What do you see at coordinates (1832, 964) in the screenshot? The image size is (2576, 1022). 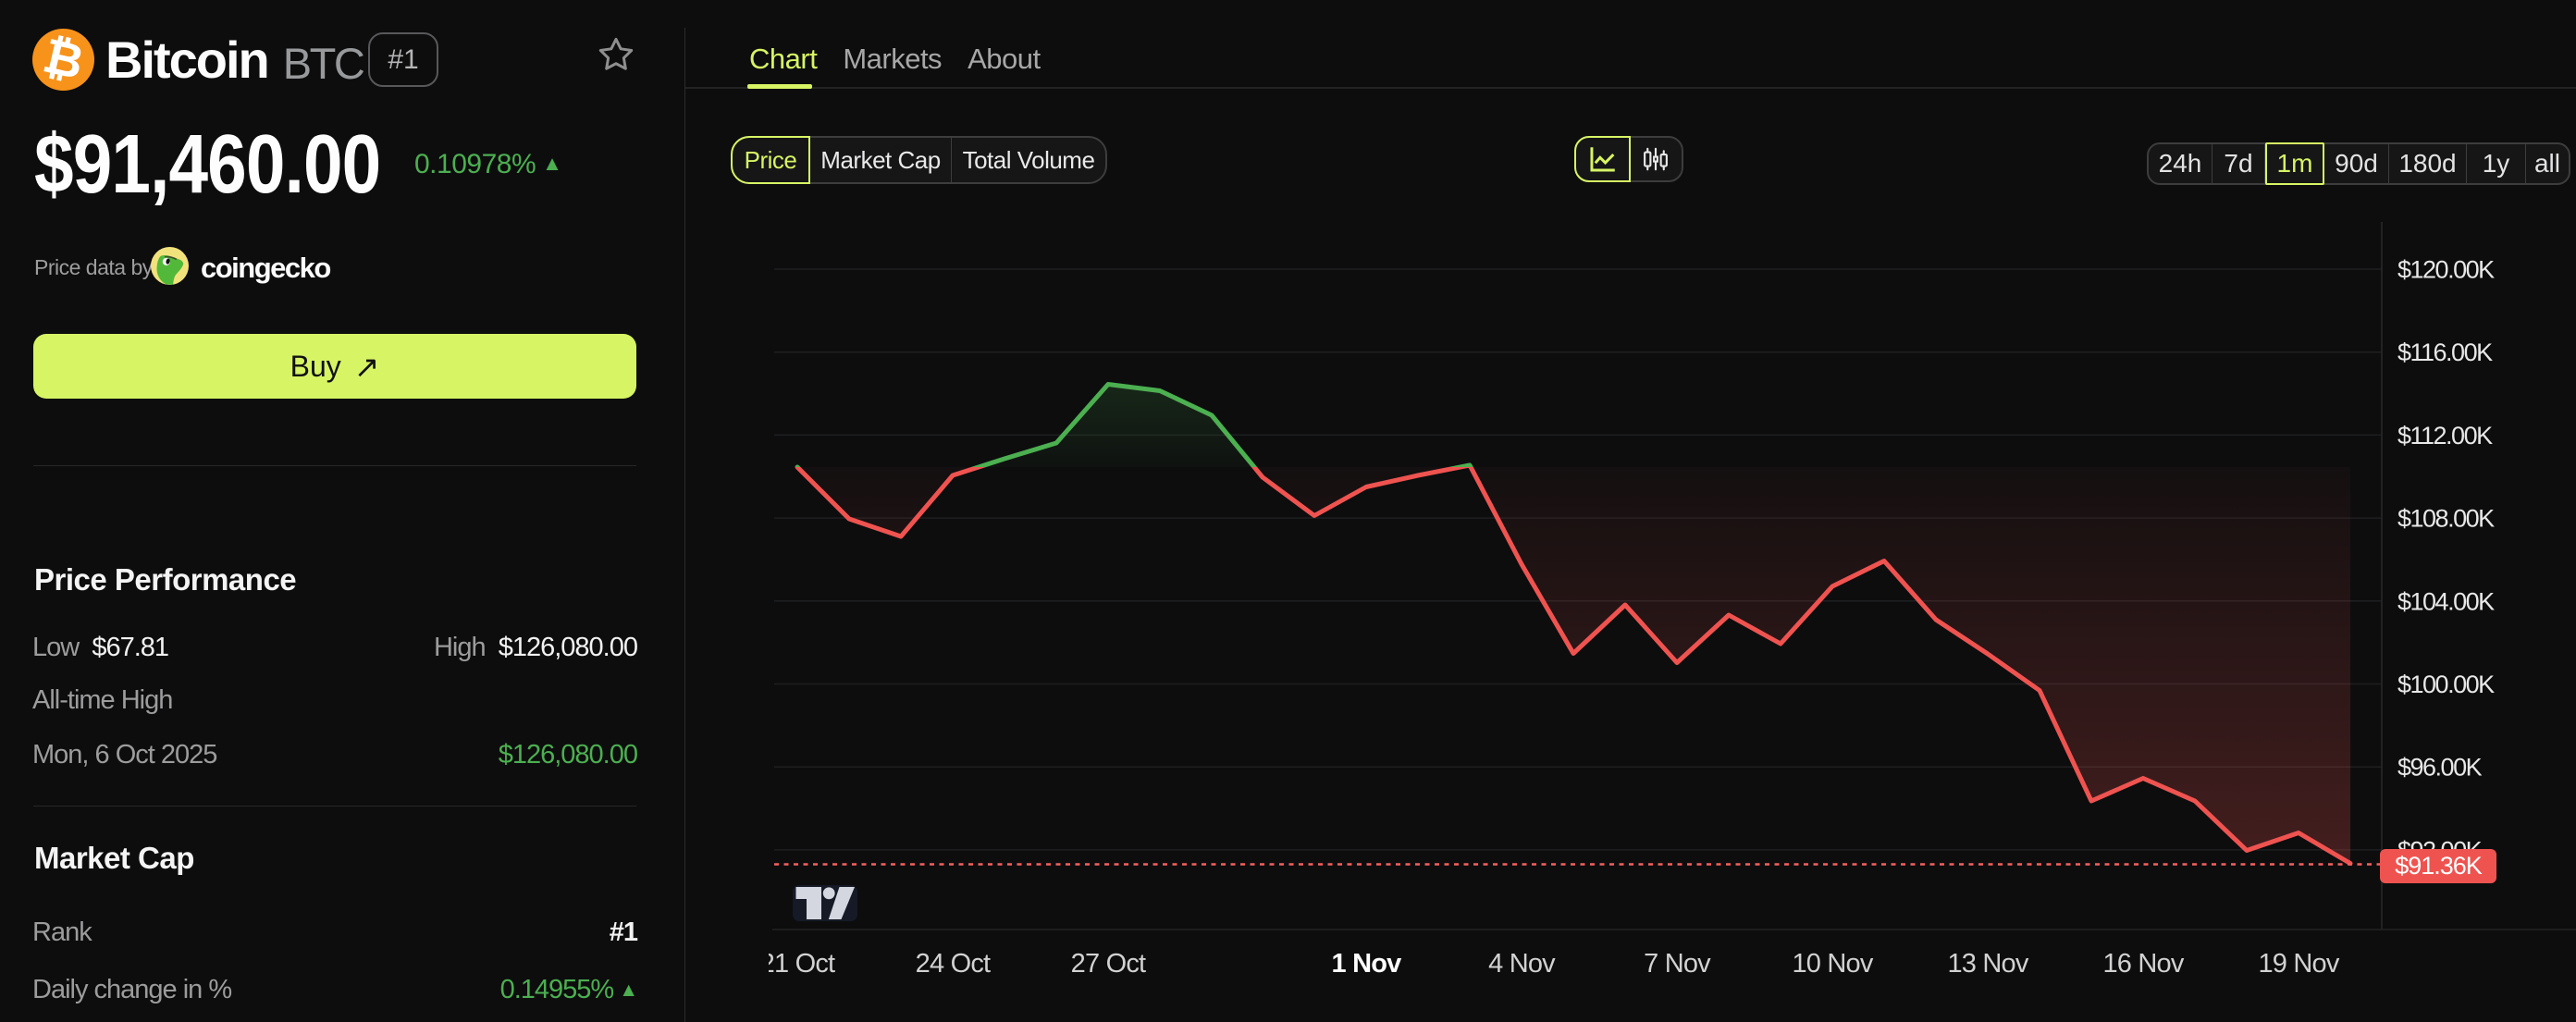 I see `svg-text: 10 Nov` at bounding box center [1832, 964].